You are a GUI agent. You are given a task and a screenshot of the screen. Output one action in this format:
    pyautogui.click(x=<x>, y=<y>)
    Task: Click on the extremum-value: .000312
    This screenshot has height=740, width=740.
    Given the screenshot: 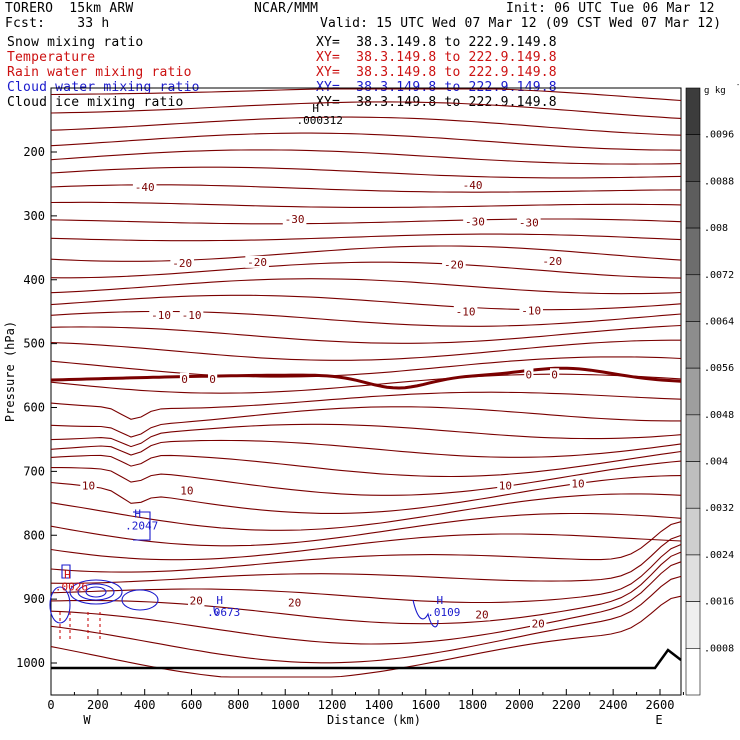 What is the action you would take?
    pyautogui.click(x=320, y=120)
    